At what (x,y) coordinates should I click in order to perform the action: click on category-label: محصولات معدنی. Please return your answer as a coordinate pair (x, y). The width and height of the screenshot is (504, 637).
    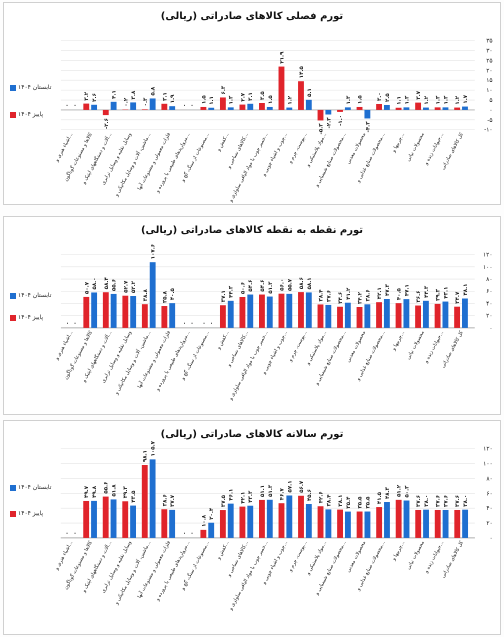
    Looking at the image, I should click on (357, 149).